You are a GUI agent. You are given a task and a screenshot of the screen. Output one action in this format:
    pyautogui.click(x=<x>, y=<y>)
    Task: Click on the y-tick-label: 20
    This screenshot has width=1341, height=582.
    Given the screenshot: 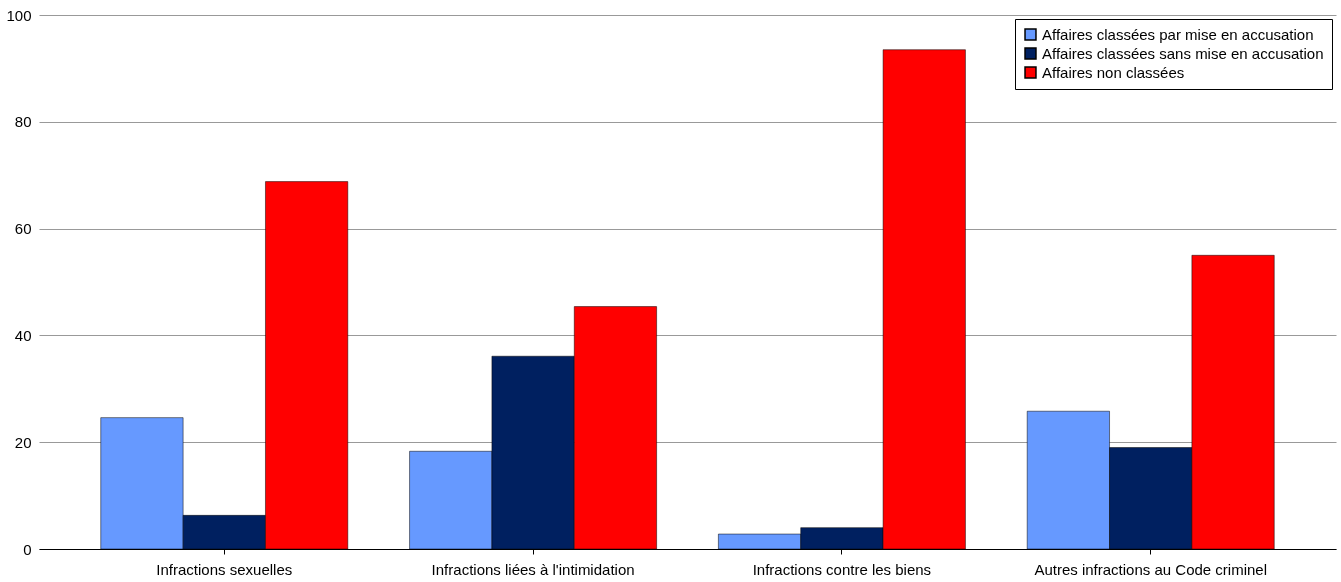 What is the action you would take?
    pyautogui.click(x=23, y=442)
    